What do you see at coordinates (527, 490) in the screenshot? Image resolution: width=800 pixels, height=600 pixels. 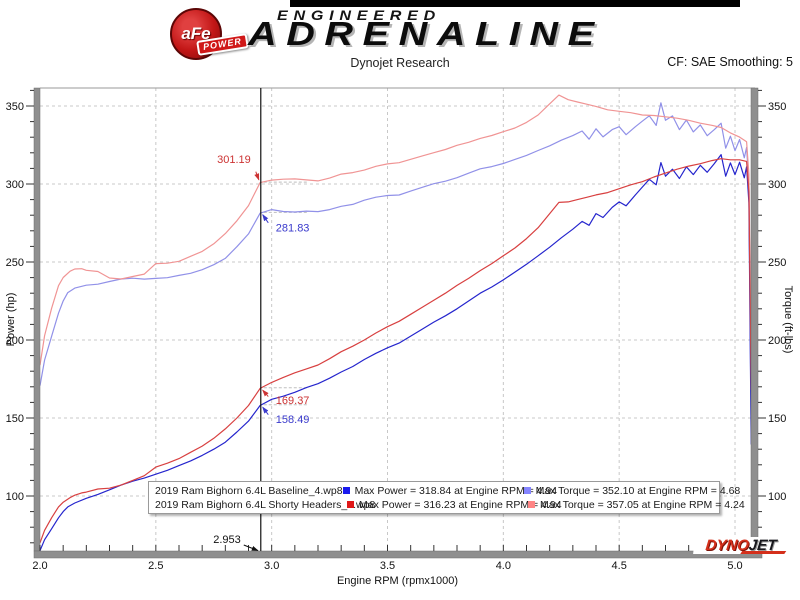 I see `torque-swatch-blue` at bounding box center [527, 490].